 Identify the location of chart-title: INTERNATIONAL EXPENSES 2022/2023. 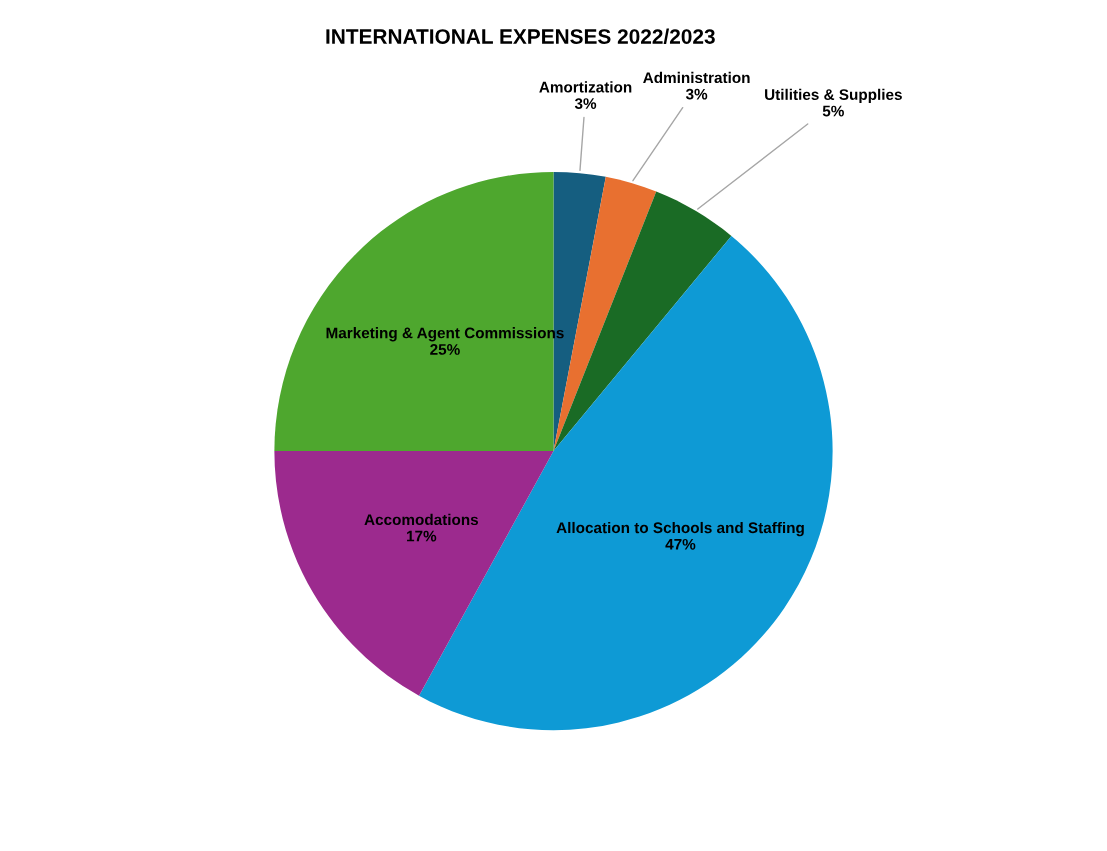
(520, 36).